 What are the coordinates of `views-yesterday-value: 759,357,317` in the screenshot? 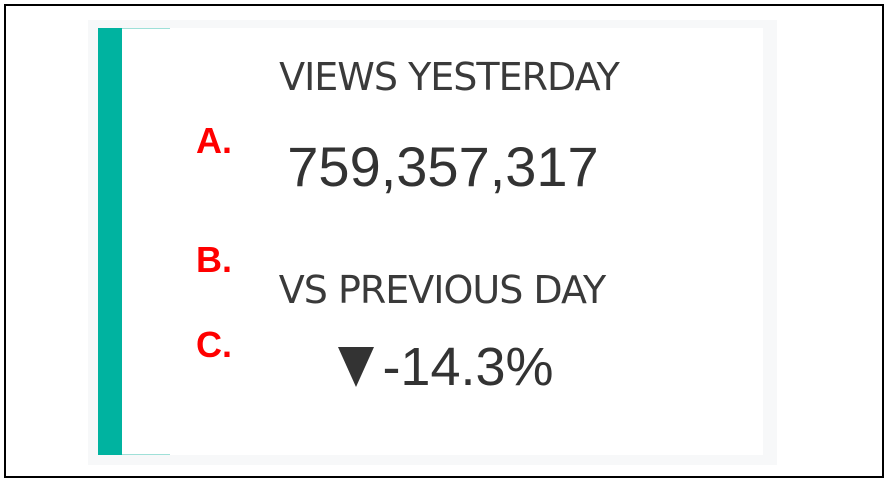 It's located at (443, 166).